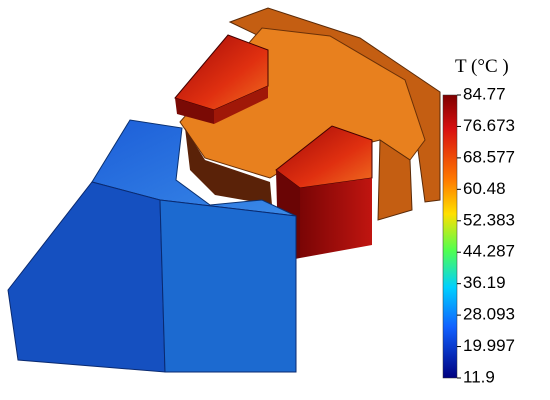  Describe the element at coordinates (484, 282) in the screenshot. I see `colorbar-tick-label: 36.19` at that location.